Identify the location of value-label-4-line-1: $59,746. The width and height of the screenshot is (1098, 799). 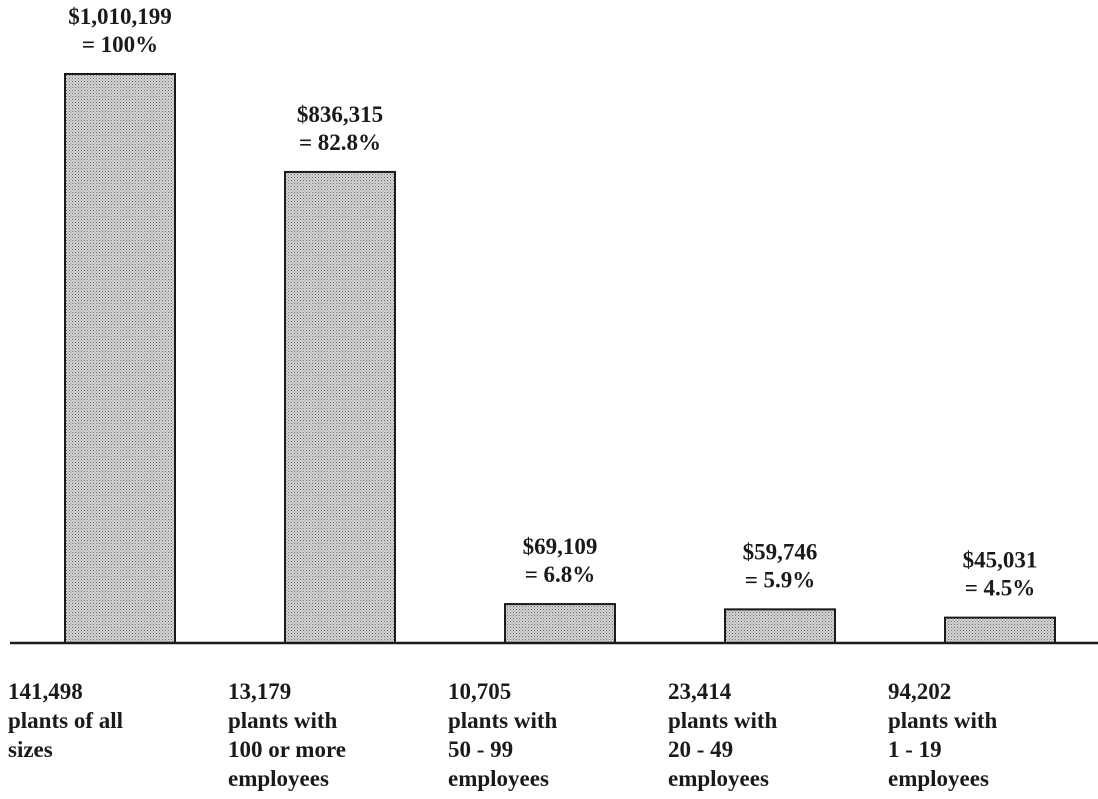
(780, 551).